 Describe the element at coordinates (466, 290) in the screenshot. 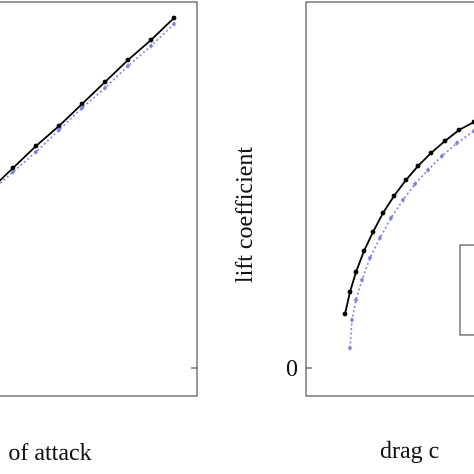

I see `legend-box` at that location.